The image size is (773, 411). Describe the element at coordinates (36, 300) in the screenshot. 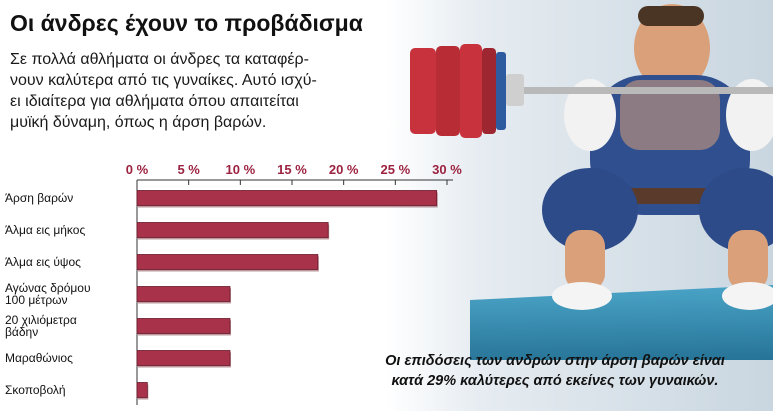

I see `category-label: 100 μέτρων` at that location.